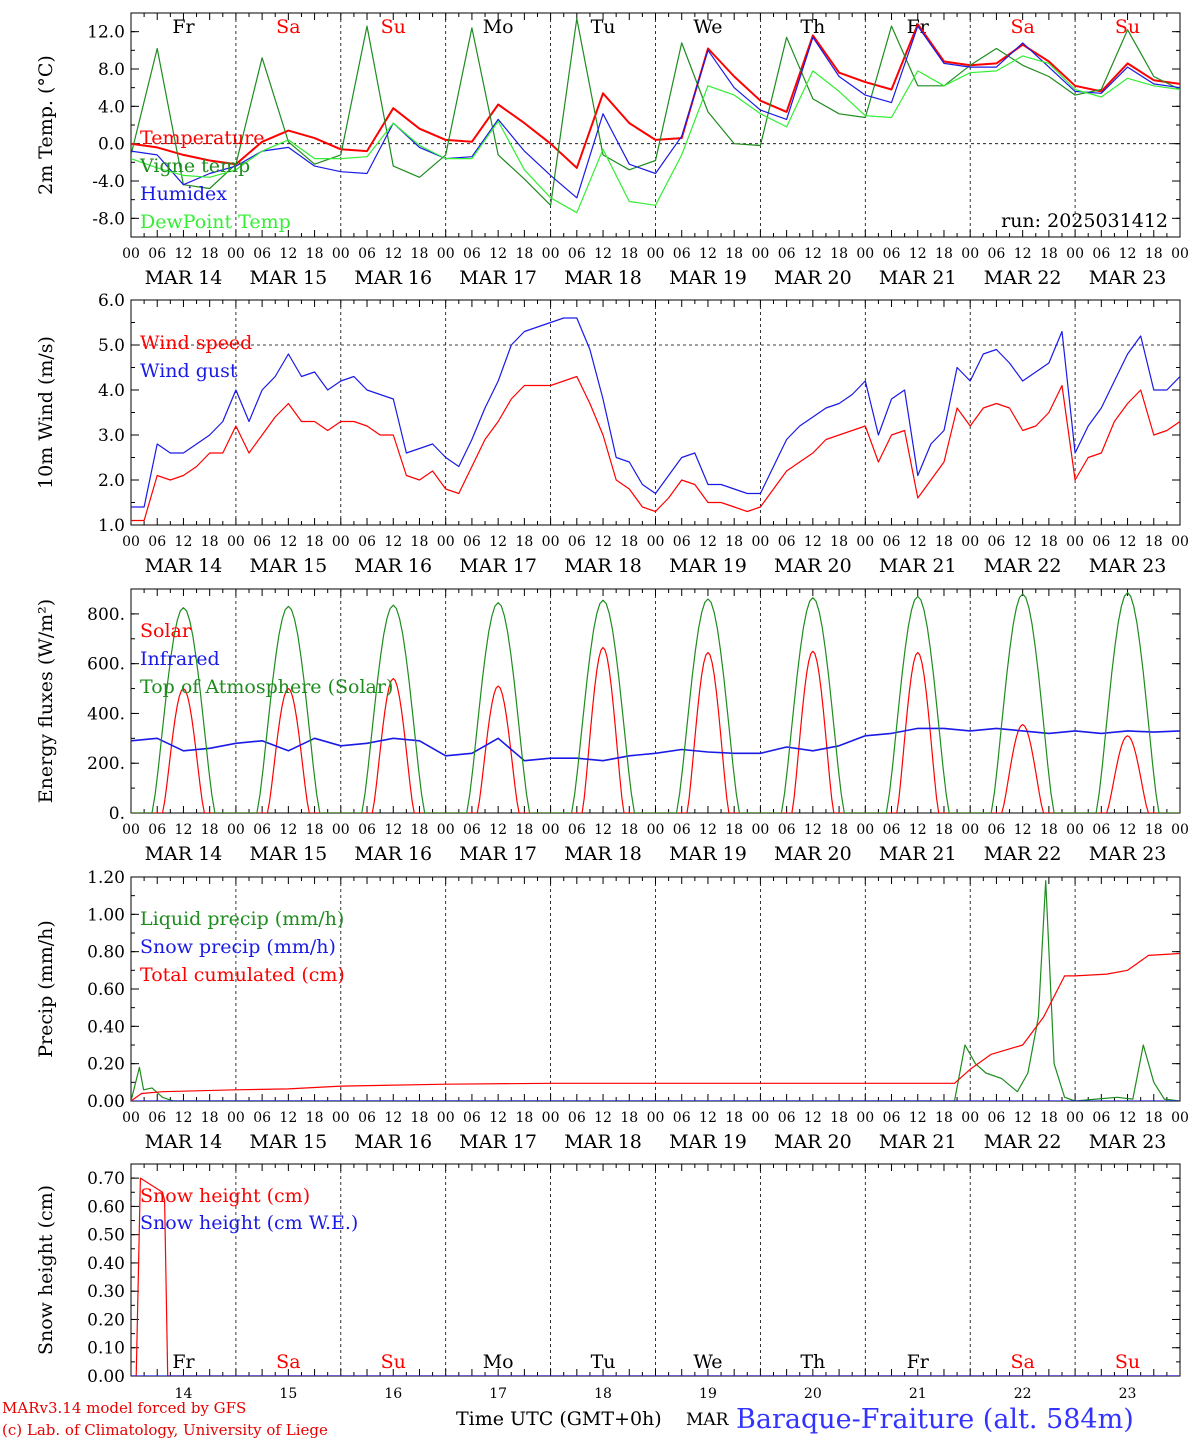  Describe the element at coordinates (655, 744) in the screenshot. I see `series-infrared` at that location.